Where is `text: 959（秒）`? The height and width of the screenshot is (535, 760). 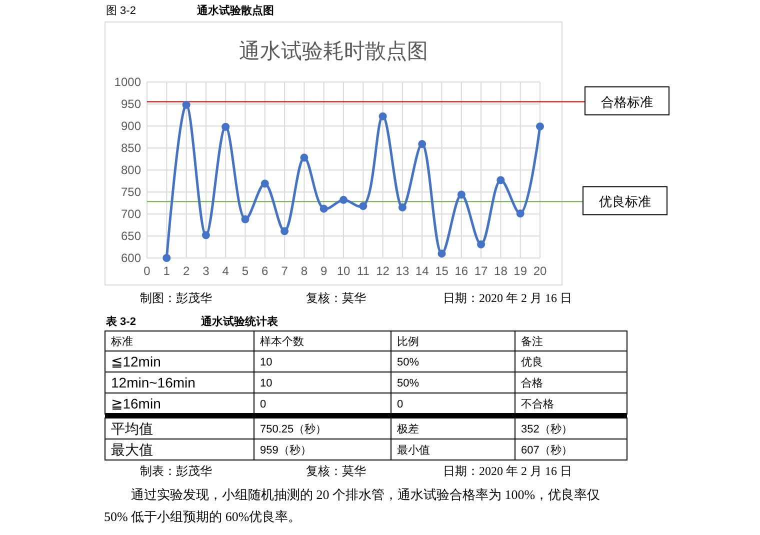
text: 959（秒） is located at coordinates (286, 450).